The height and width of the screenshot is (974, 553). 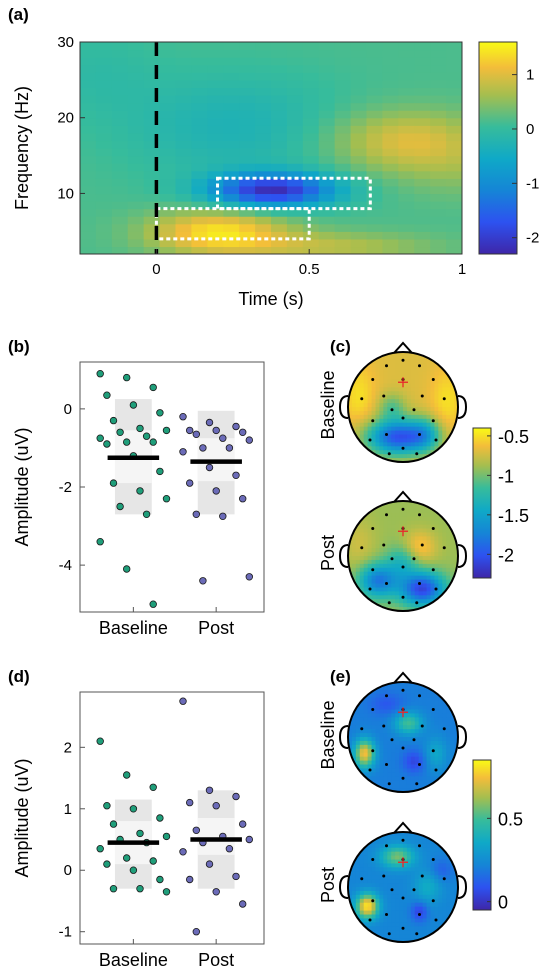 I want to click on plot-b-frame, so click(x=172, y=487).